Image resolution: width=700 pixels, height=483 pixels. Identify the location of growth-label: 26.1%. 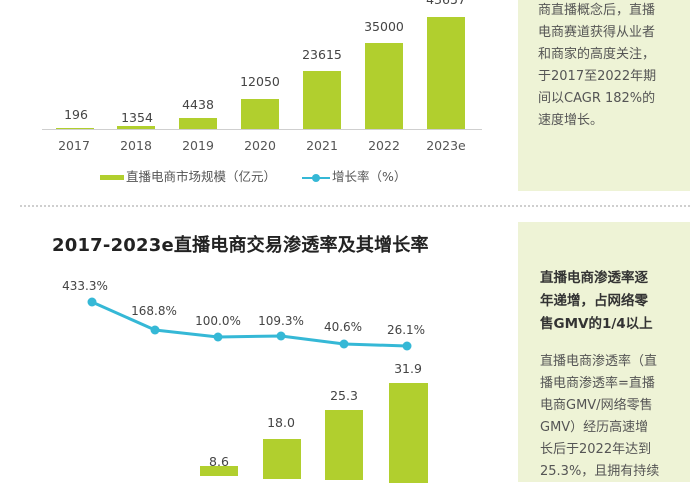
(406, 330).